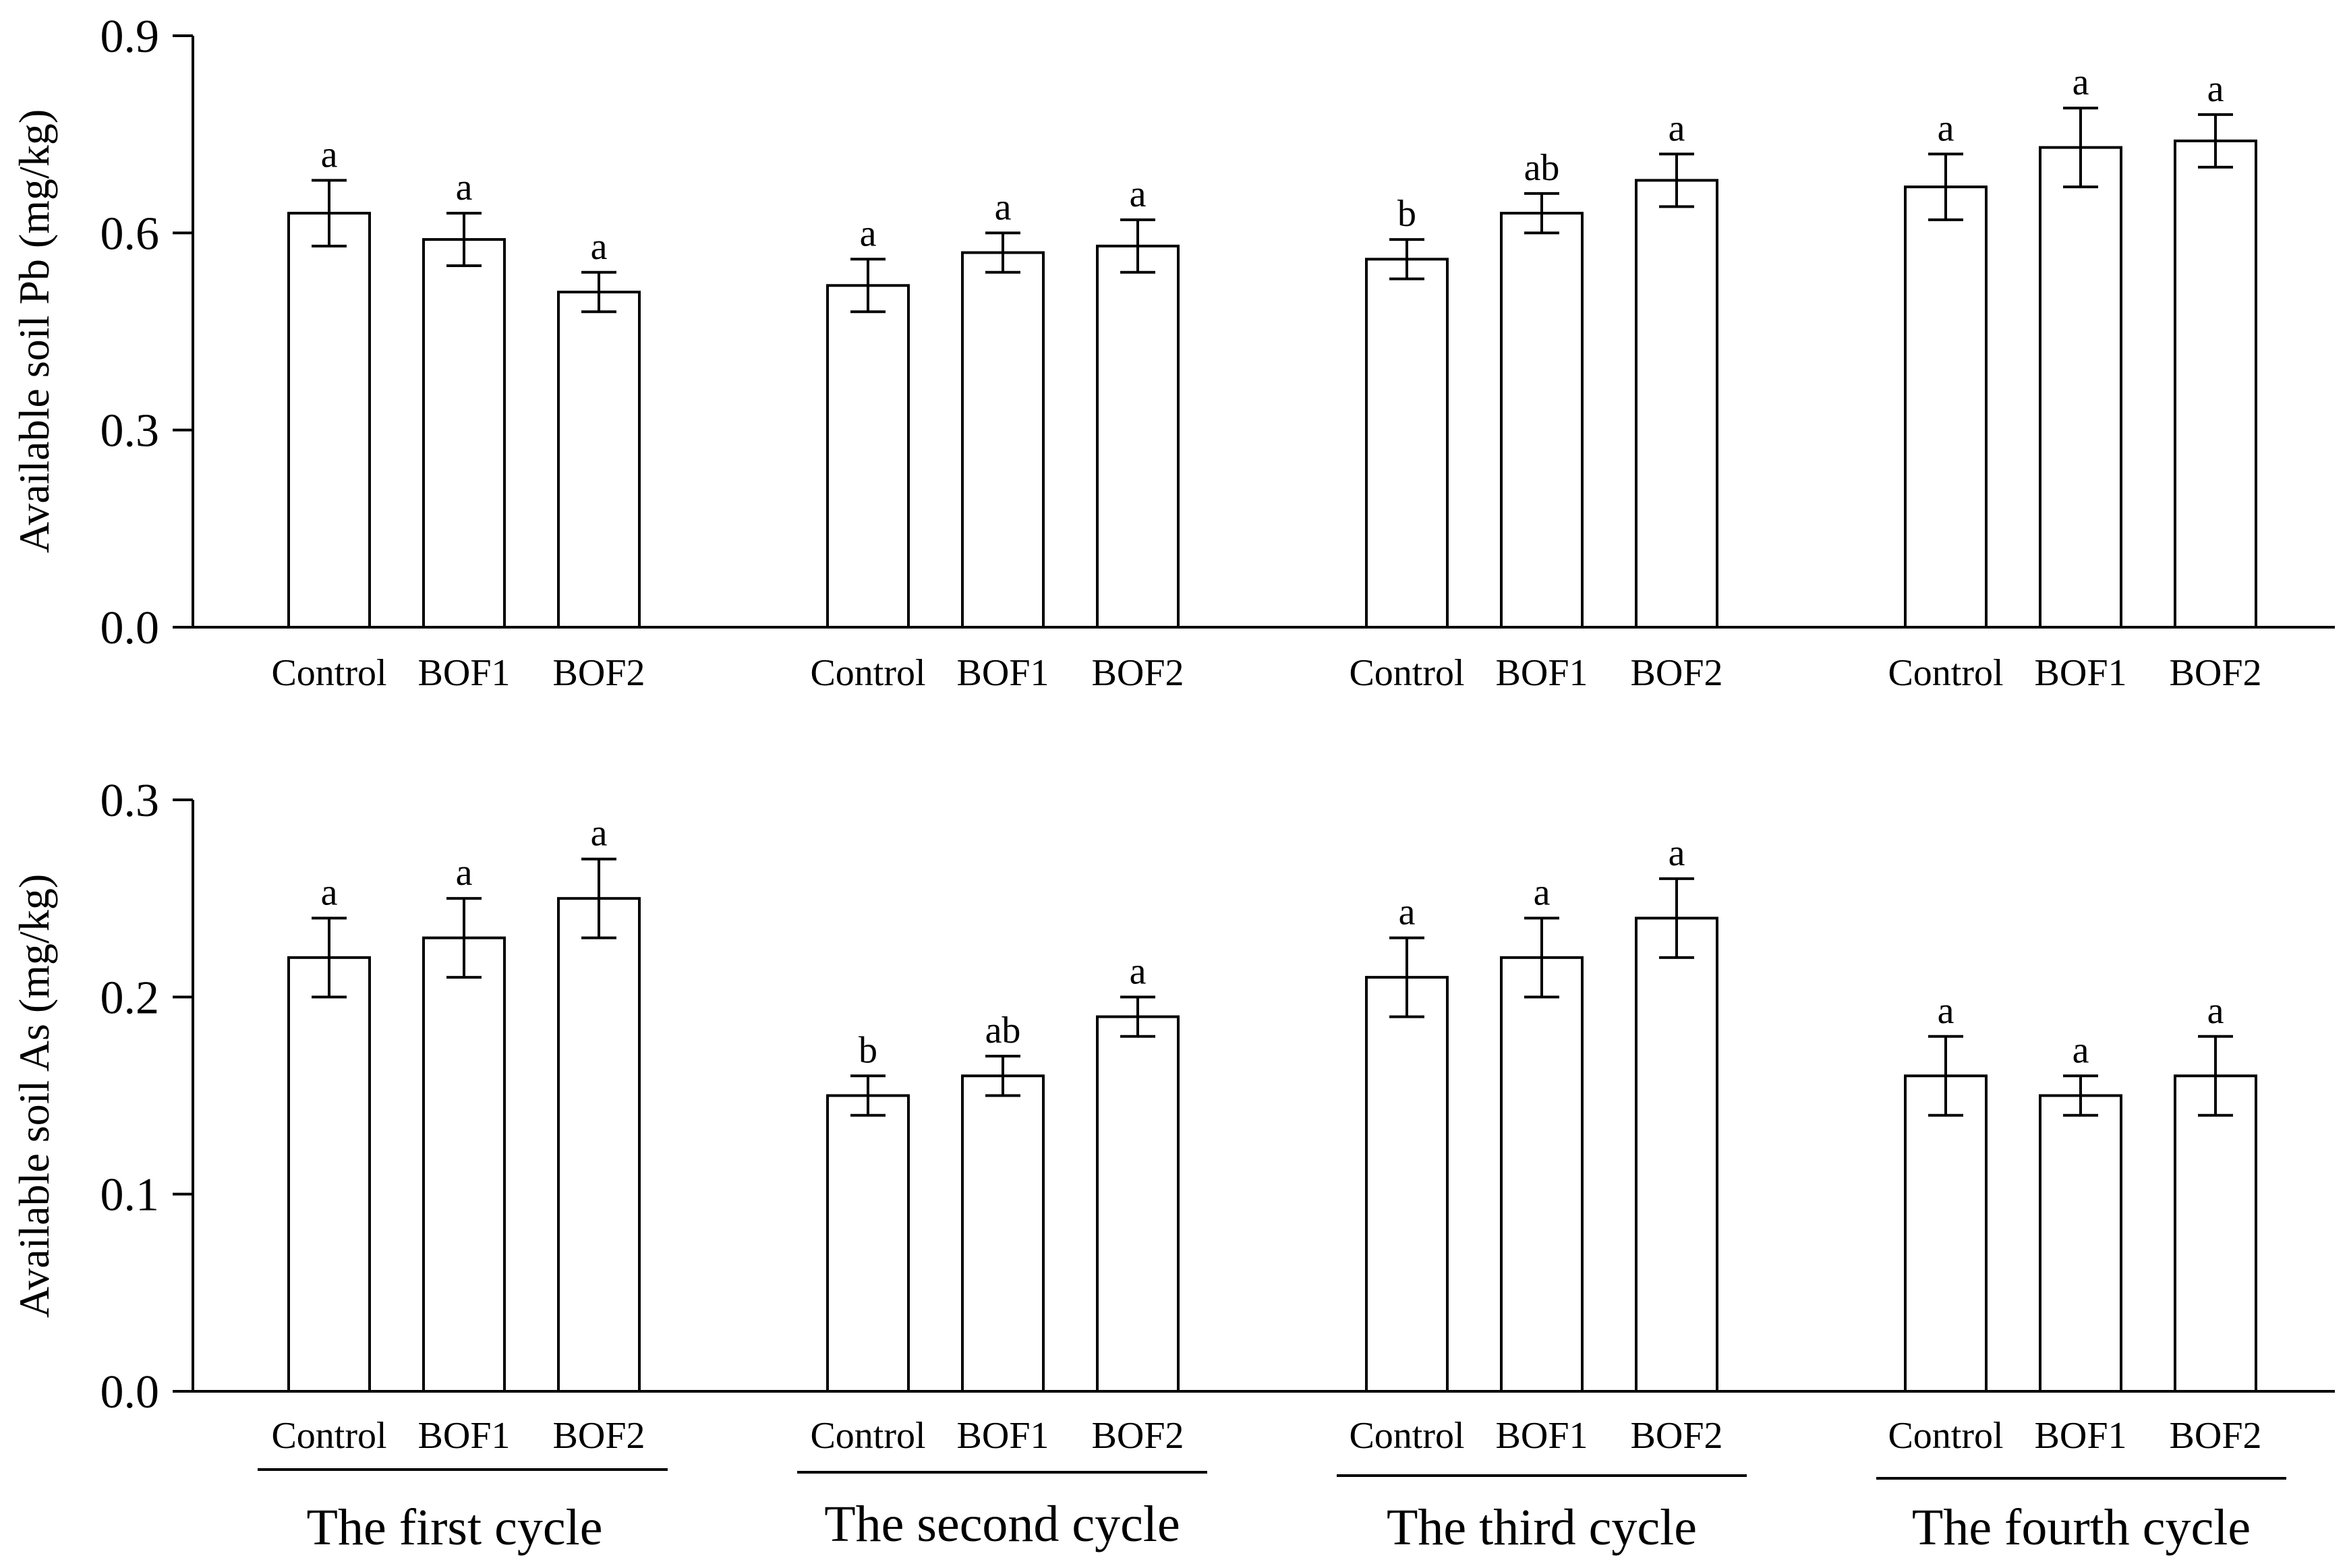  I want to click on y-tick-label-pb: 0.0, so click(130, 628).